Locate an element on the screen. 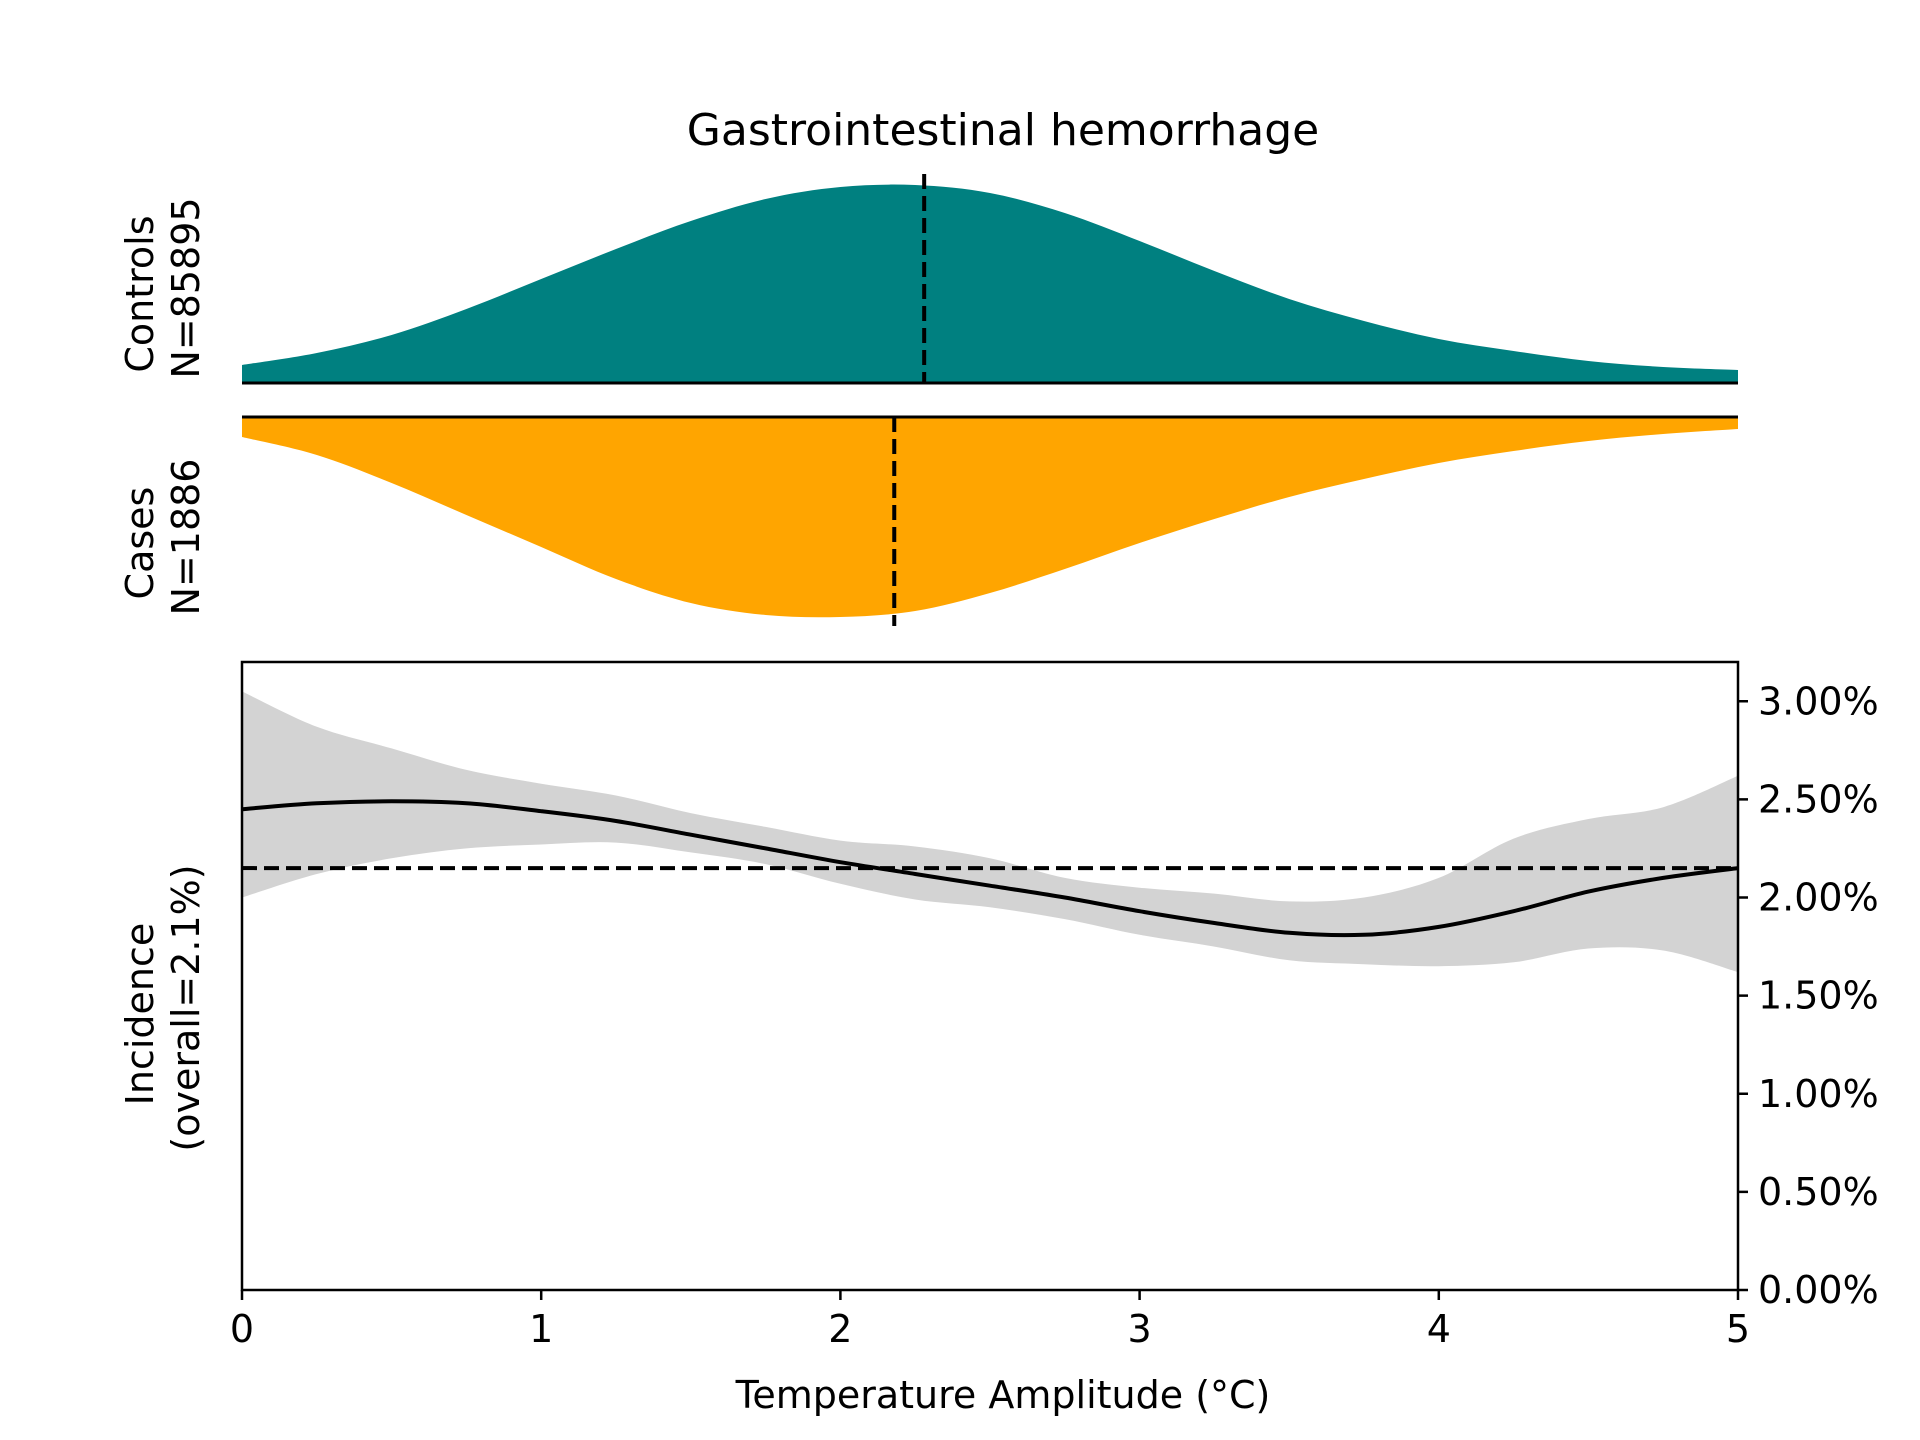 The height and width of the screenshot is (1440, 1920). cases-label-name: Cases is located at coordinates (140, 543).